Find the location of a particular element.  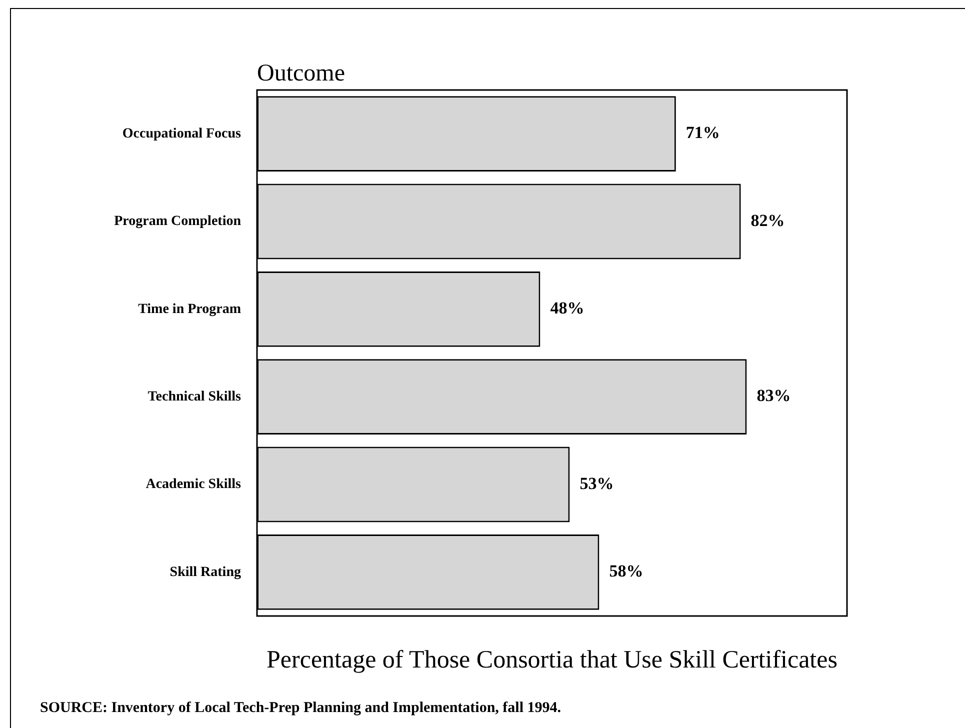

y-tick-label: Skill Rating is located at coordinates (205, 572).